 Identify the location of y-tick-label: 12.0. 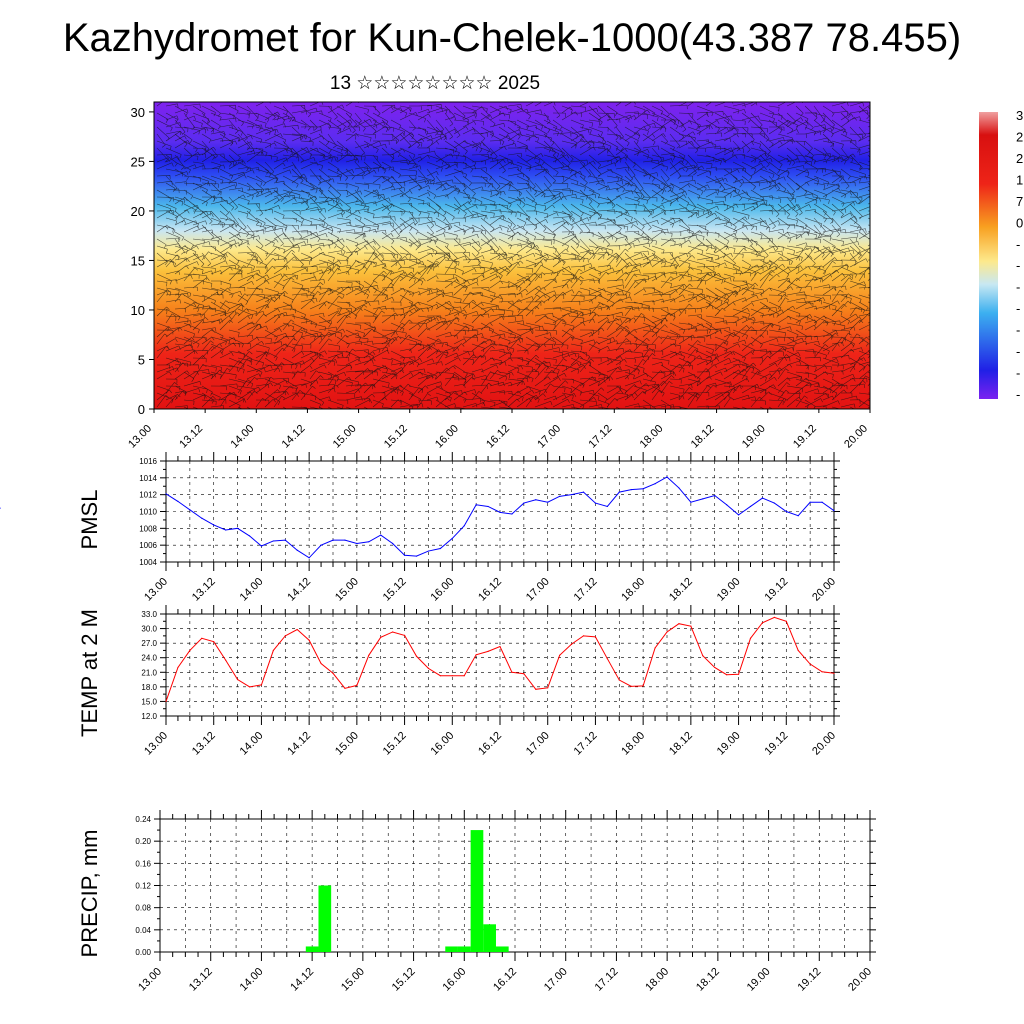
(149, 716).